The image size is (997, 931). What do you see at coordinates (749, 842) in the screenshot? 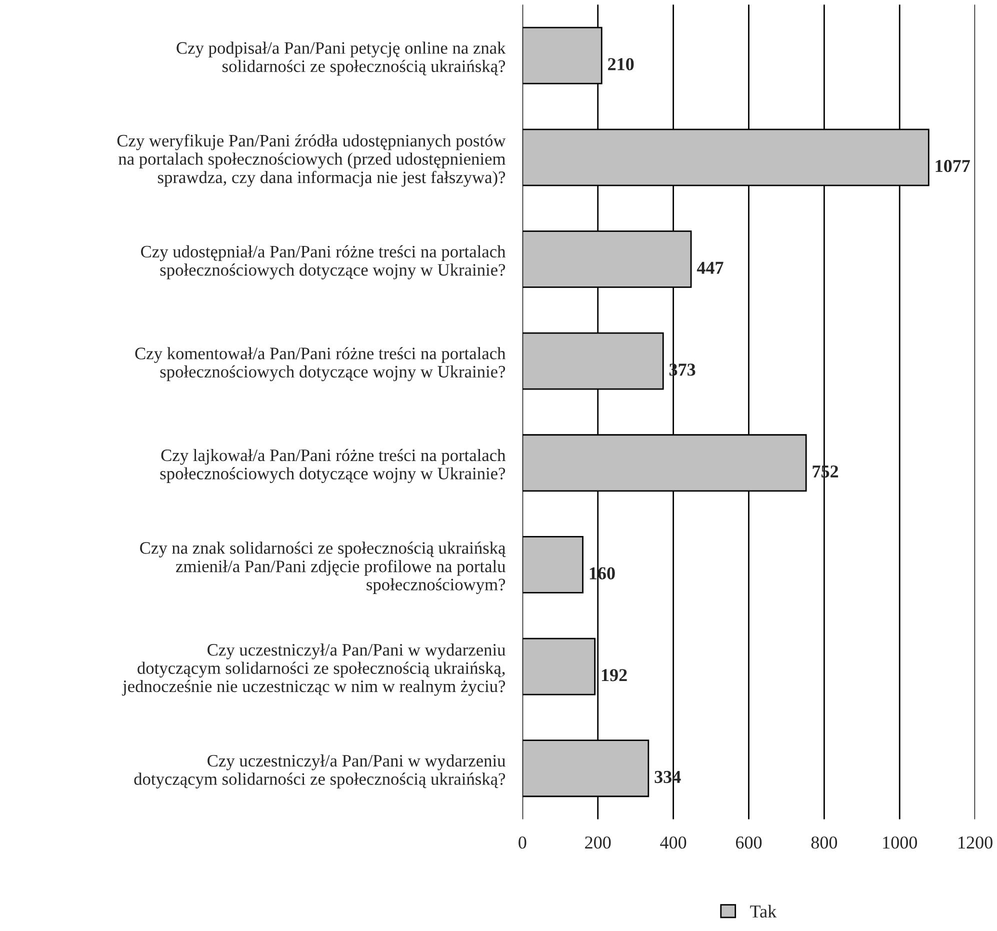
I see `x-tick-label: 600` at bounding box center [749, 842].